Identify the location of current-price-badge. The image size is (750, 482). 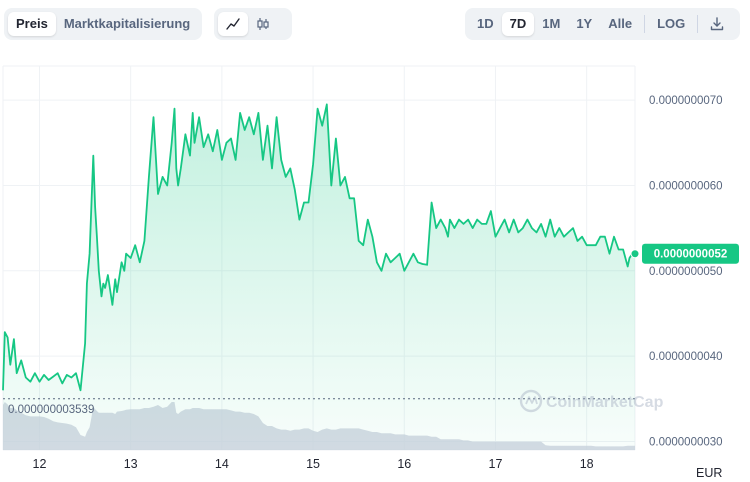
(690, 253).